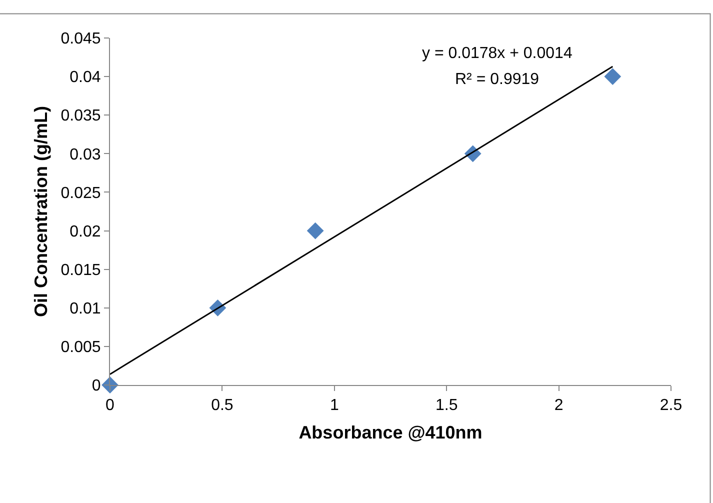 The image size is (713, 503). I want to click on annotation: y = 0.0178x + 0.0014, so click(497, 53).